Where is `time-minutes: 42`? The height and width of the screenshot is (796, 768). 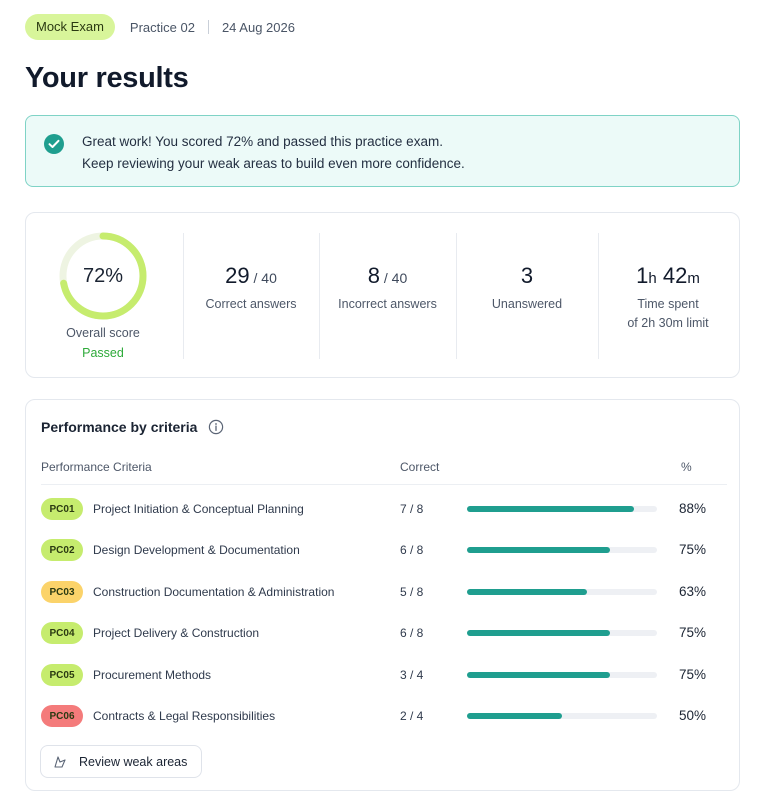 time-minutes: 42 is located at coordinates (675, 275).